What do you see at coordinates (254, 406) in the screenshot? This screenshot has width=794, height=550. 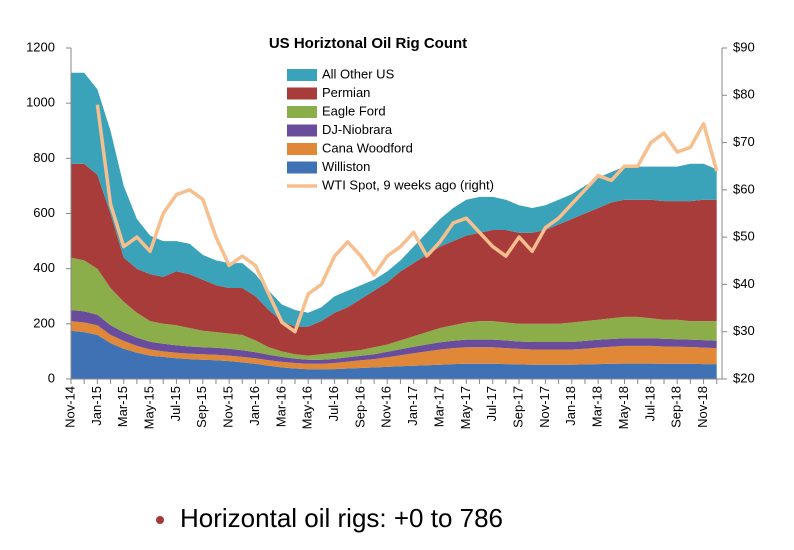 I see `x-tick-label: Jan-16` at bounding box center [254, 406].